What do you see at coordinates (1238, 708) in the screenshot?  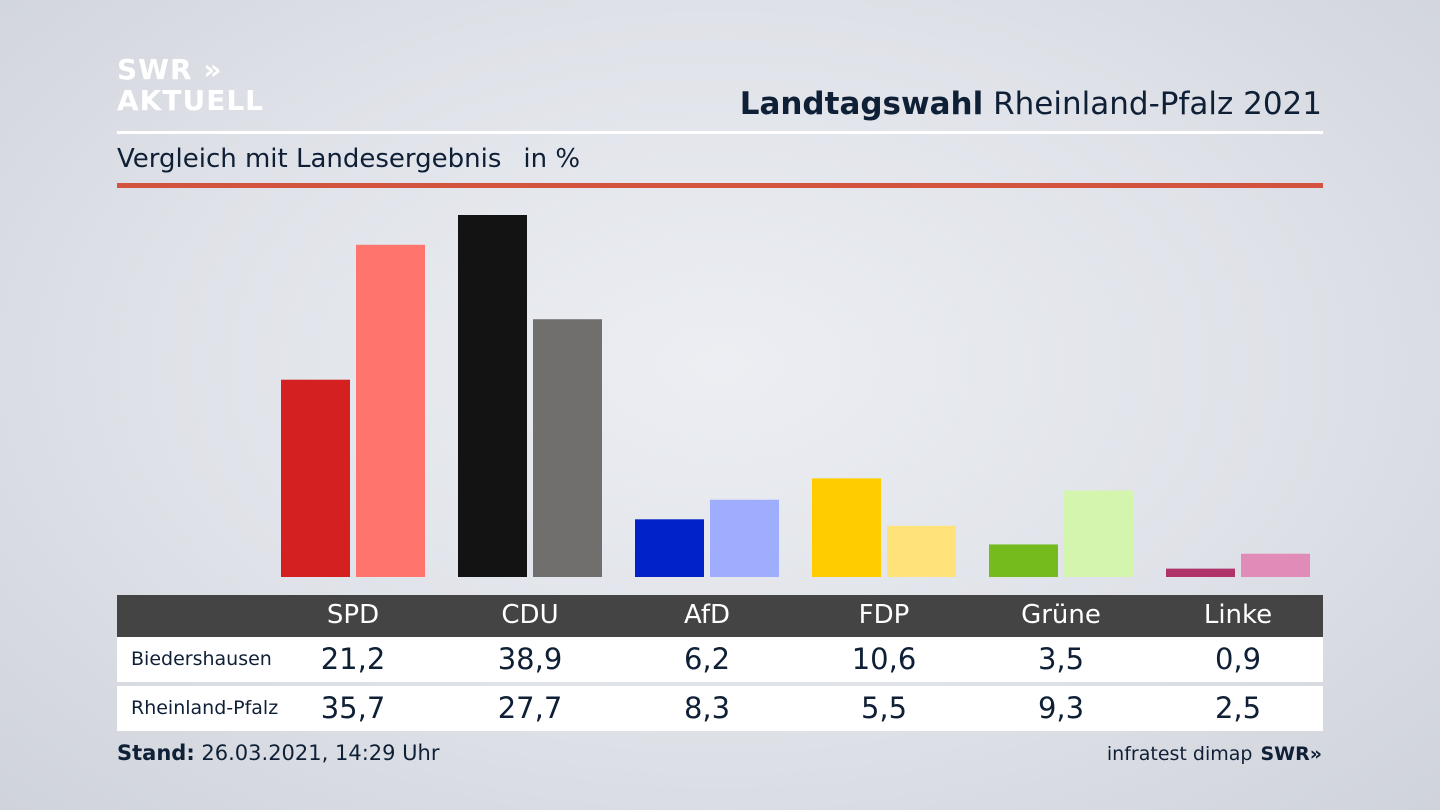 I see `table-cell: 2,5` at bounding box center [1238, 708].